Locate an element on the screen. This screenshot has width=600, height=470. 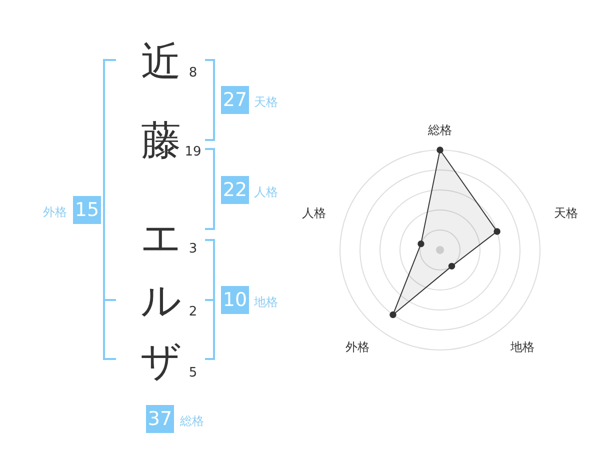
spoke-label: 地格 is located at coordinates (522, 347).